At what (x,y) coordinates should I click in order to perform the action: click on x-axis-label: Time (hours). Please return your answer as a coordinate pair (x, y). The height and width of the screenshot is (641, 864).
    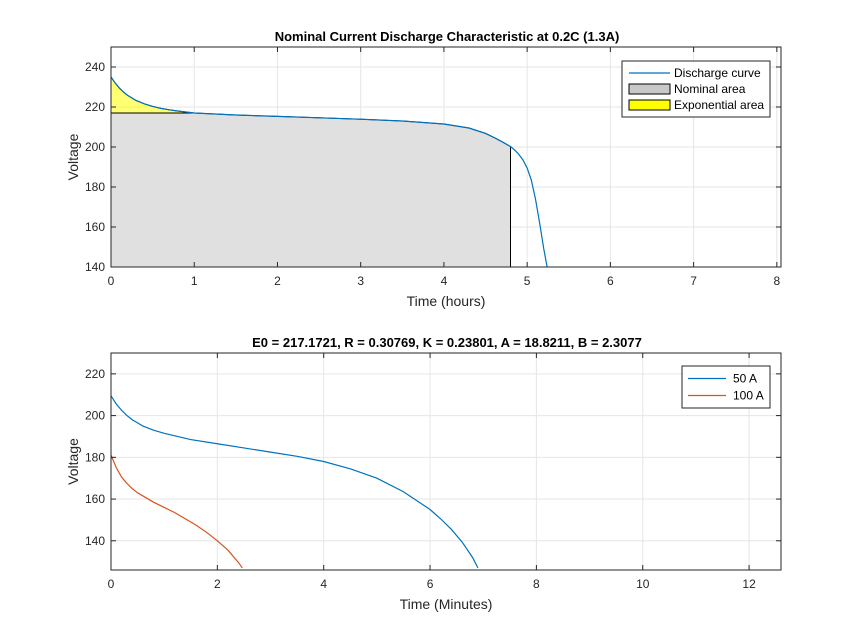
    Looking at the image, I should click on (446, 301).